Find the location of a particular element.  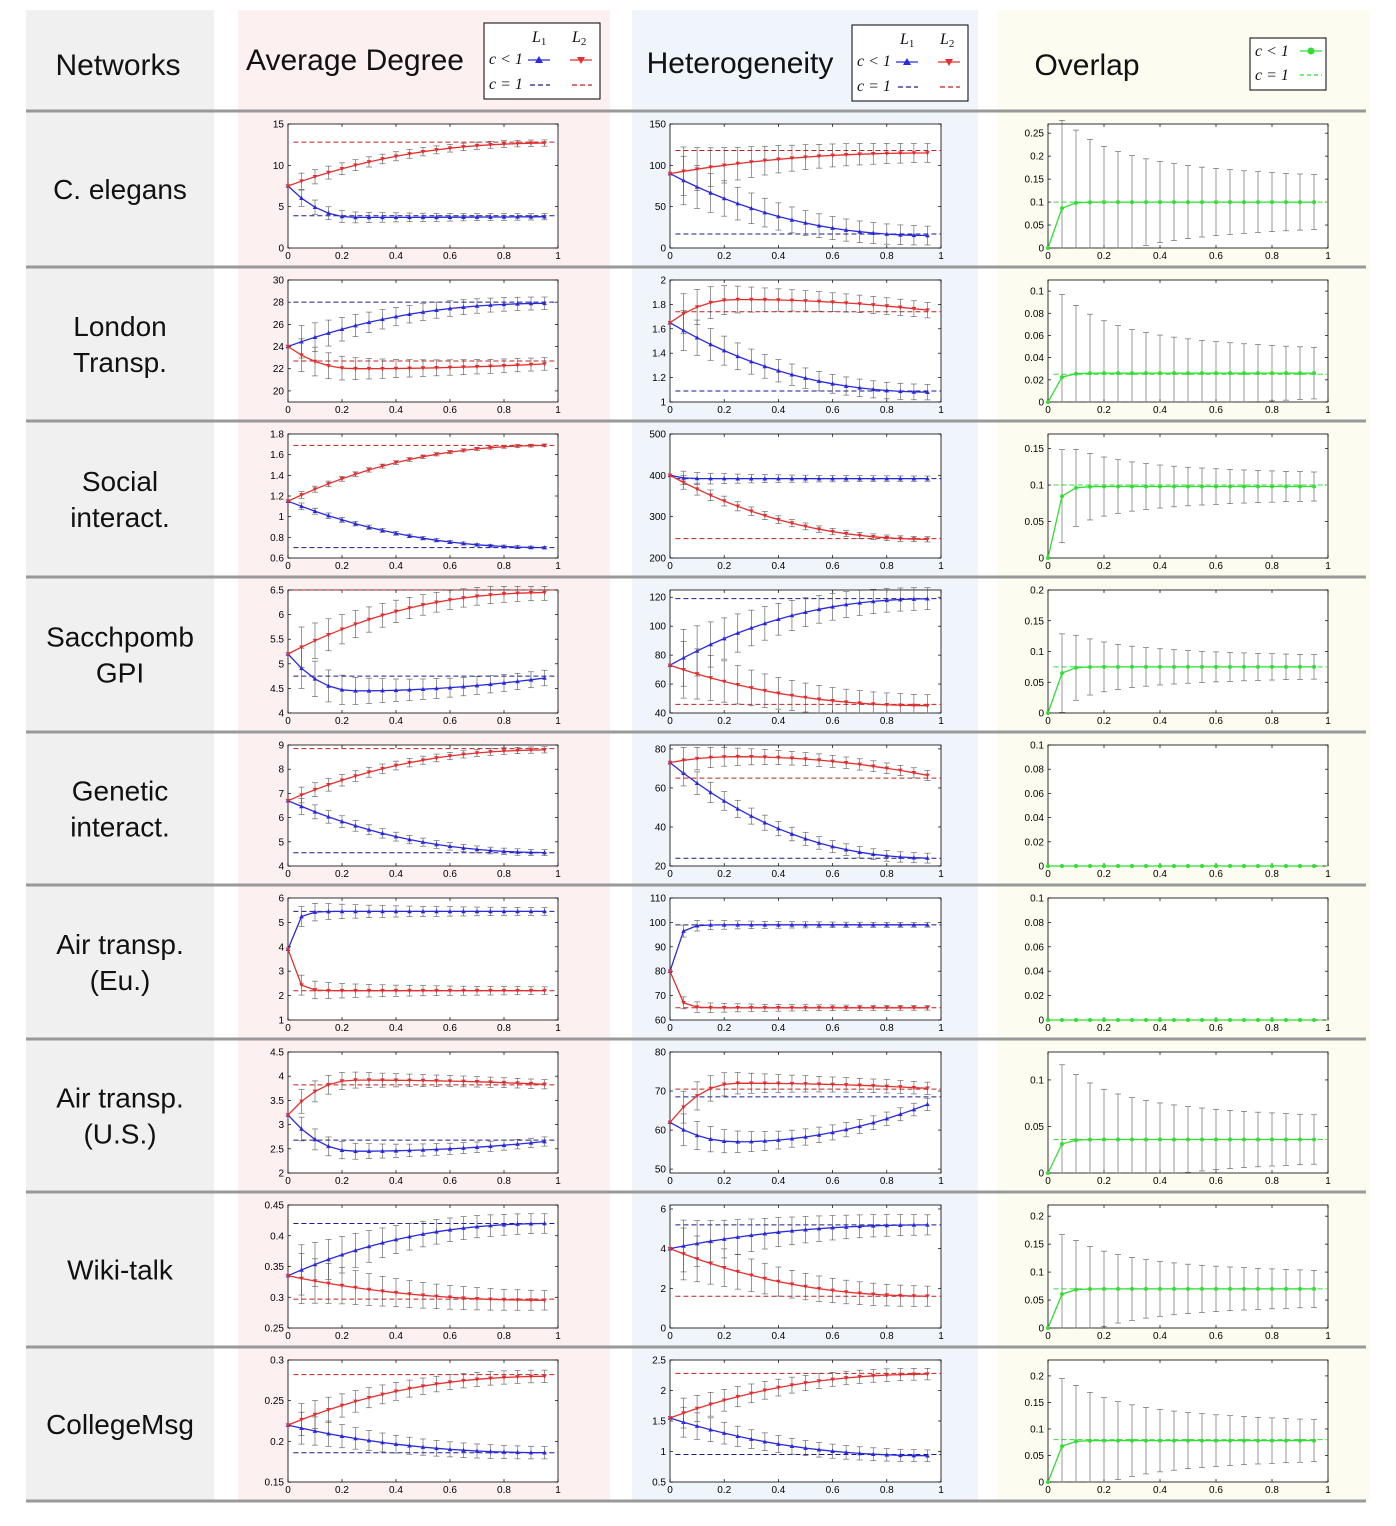

overlap-legend: c < 1 c = 1 is located at coordinates (1288, 64).